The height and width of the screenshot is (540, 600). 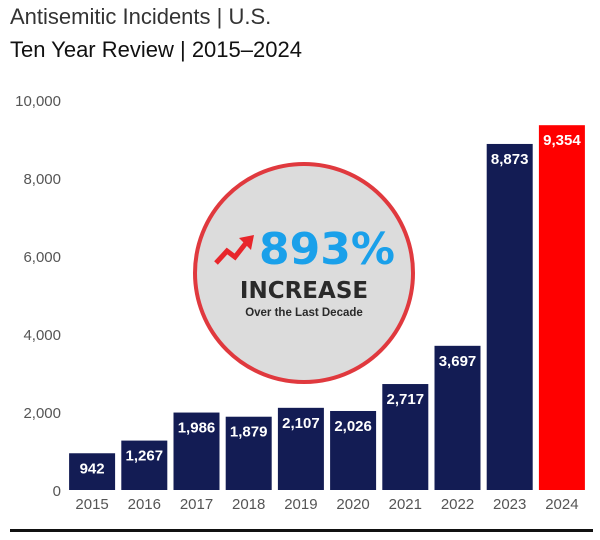 What do you see at coordinates (91, 504) in the screenshot?
I see `x-tick-label: 2015` at bounding box center [91, 504].